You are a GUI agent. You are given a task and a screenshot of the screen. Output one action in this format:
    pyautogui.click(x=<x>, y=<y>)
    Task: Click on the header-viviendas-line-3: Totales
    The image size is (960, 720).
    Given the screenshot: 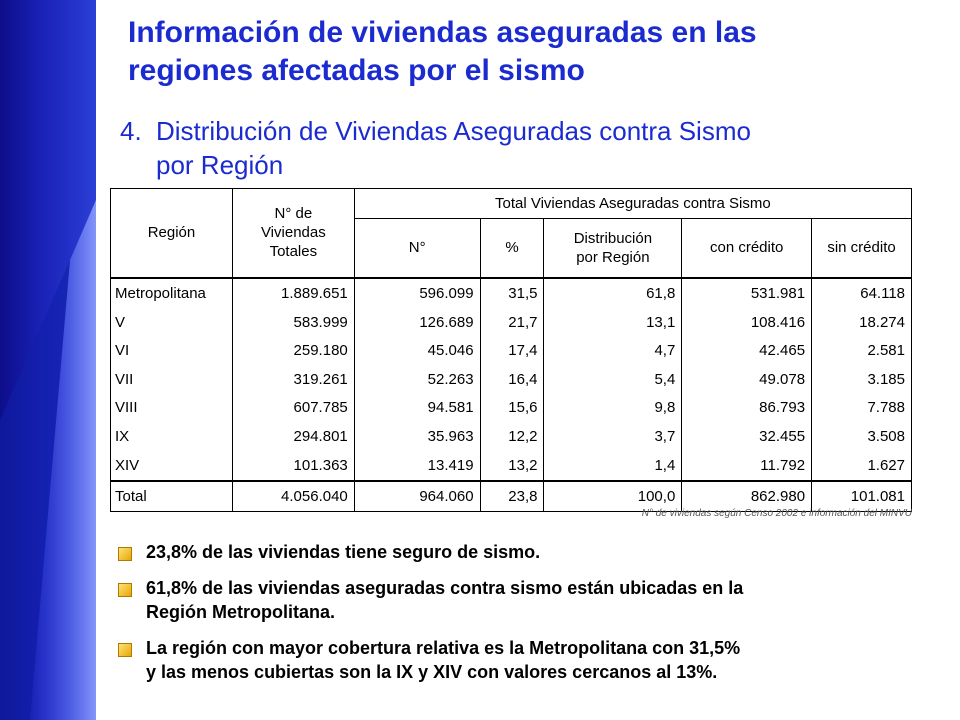 What is the action you would take?
    pyautogui.click(x=293, y=252)
    